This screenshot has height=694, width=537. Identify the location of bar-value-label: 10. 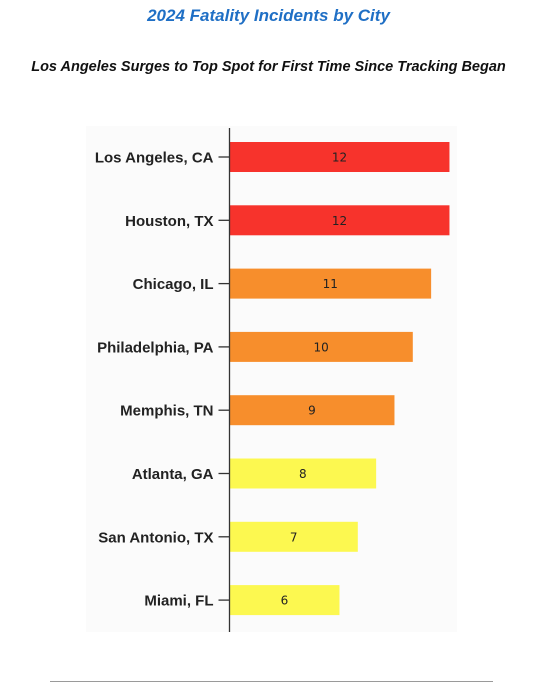
(321, 347).